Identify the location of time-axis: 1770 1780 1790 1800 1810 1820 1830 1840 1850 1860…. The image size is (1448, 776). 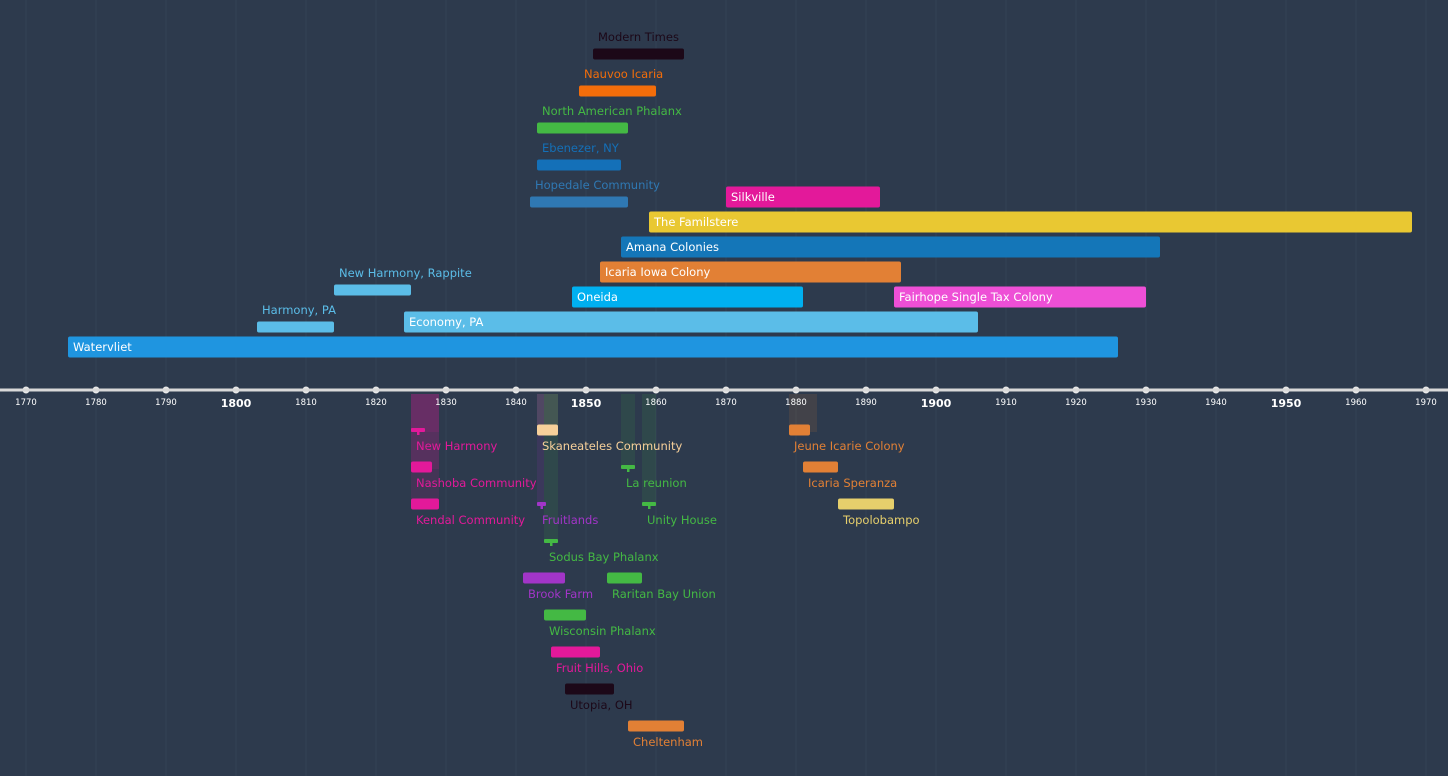
(724, 398).